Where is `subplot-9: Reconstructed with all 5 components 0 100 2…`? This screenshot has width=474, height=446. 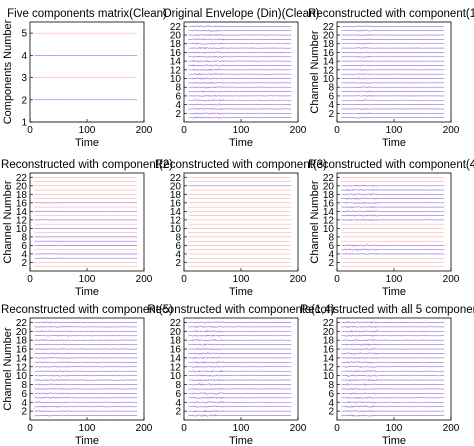 subplot-9: Reconstructed with all 5 components 0 100 2… is located at coordinates (387, 375).